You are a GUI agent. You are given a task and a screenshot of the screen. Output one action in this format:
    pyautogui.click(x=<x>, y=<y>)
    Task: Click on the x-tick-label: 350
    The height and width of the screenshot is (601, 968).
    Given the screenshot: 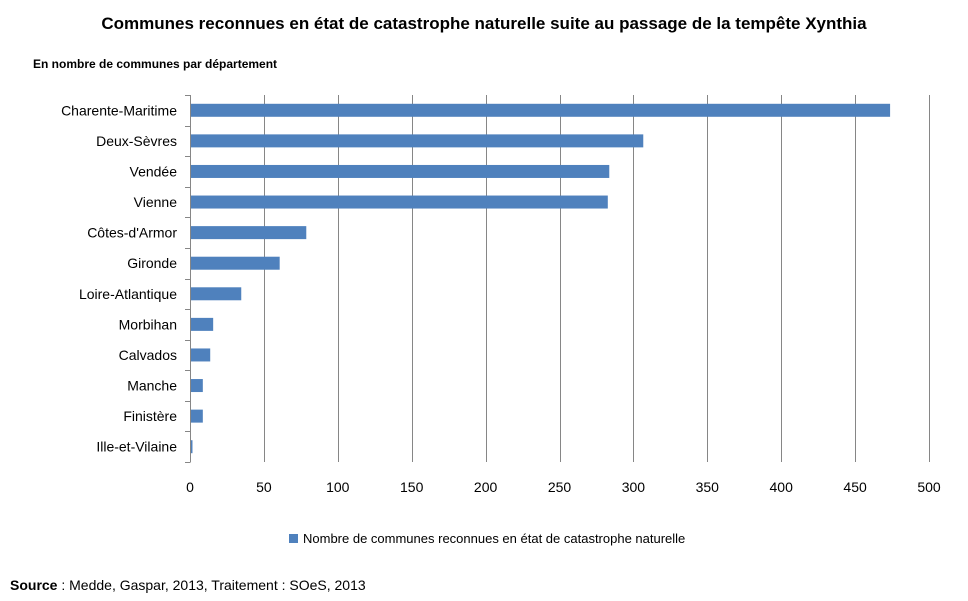 What is the action you would take?
    pyautogui.click(x=708, y=487)
    